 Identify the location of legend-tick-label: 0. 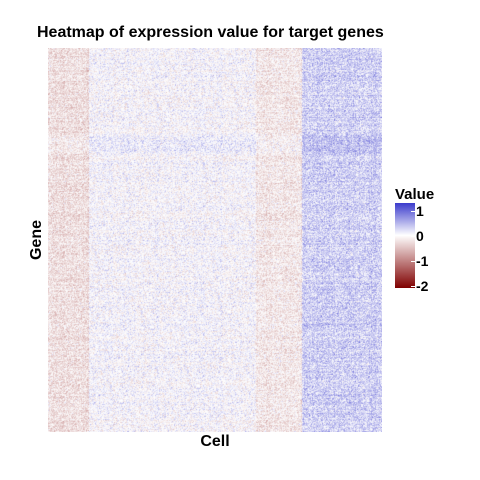
(420, 235).